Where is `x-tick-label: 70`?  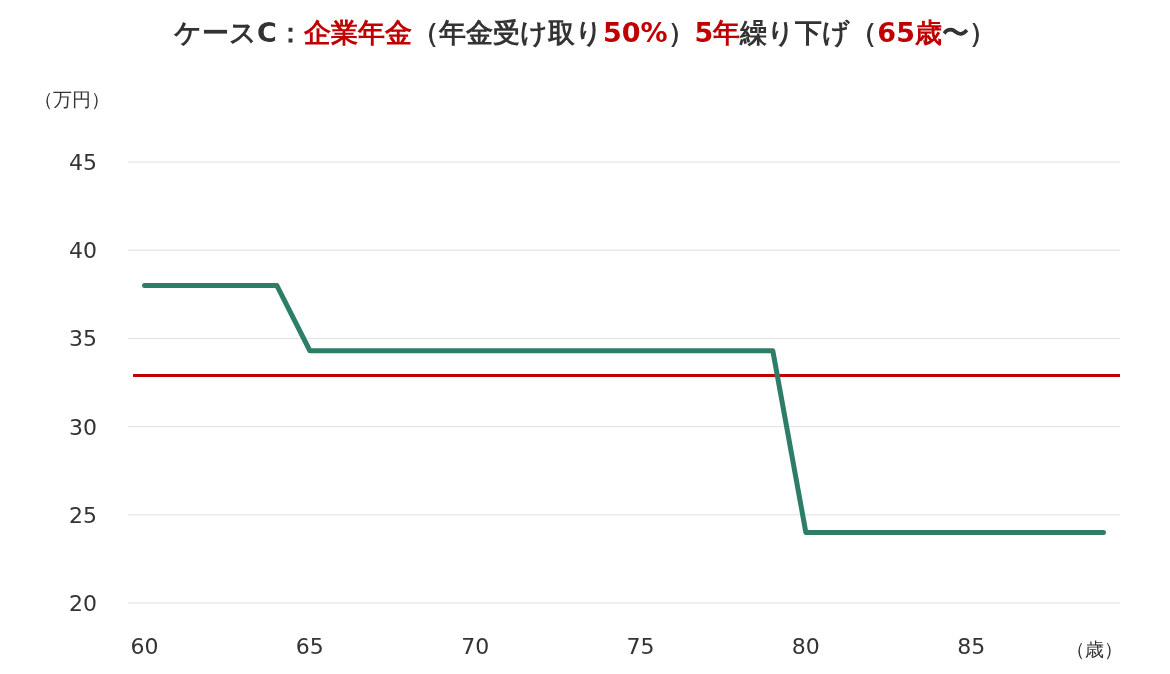 x-tick-label: 70 is located at coordinates (475, 646).